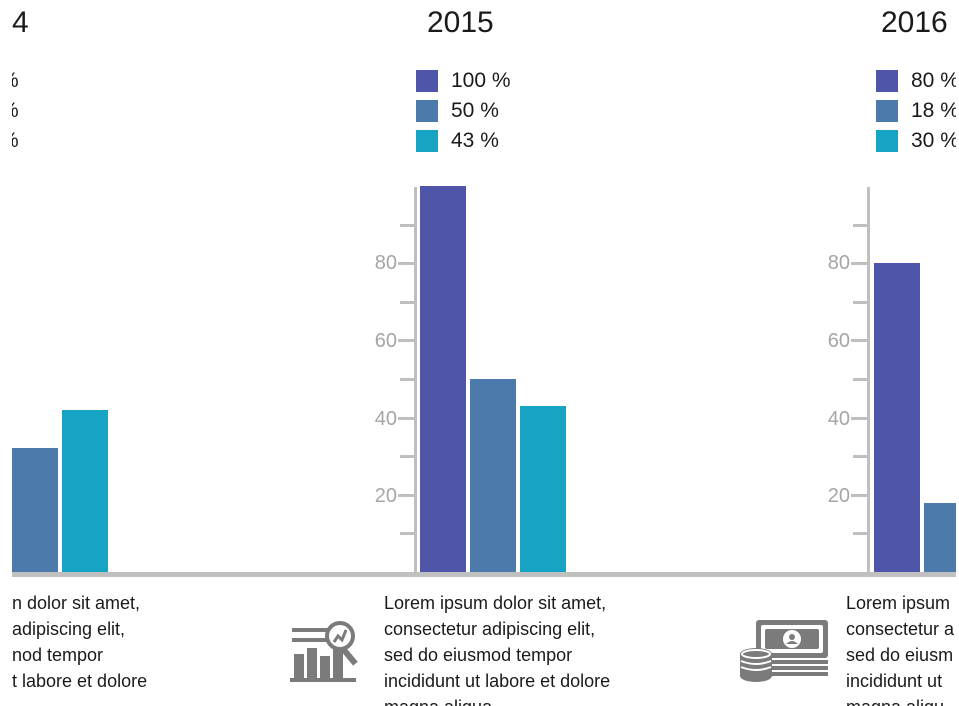 The image size is (959, 706). I want to click on bar-chart-magnifier-icon, so click(325, 652).